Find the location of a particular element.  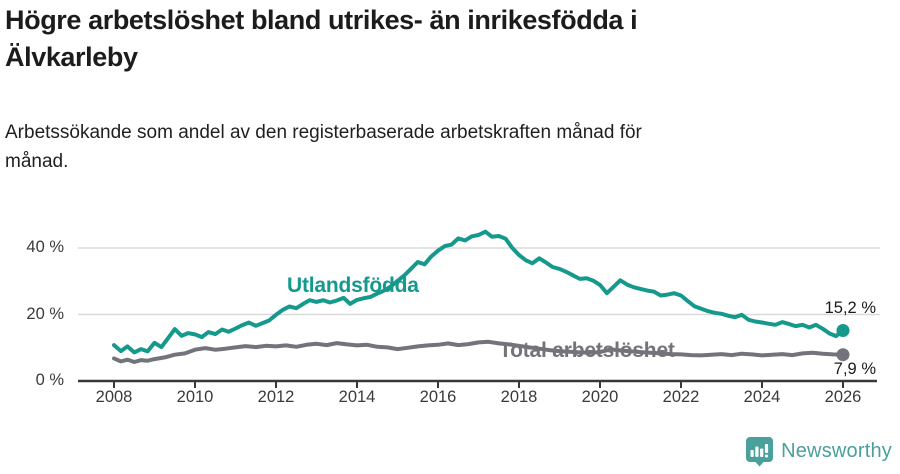

newsworthy-logo-link: Newsworthy is located at coordinates (818, 451).